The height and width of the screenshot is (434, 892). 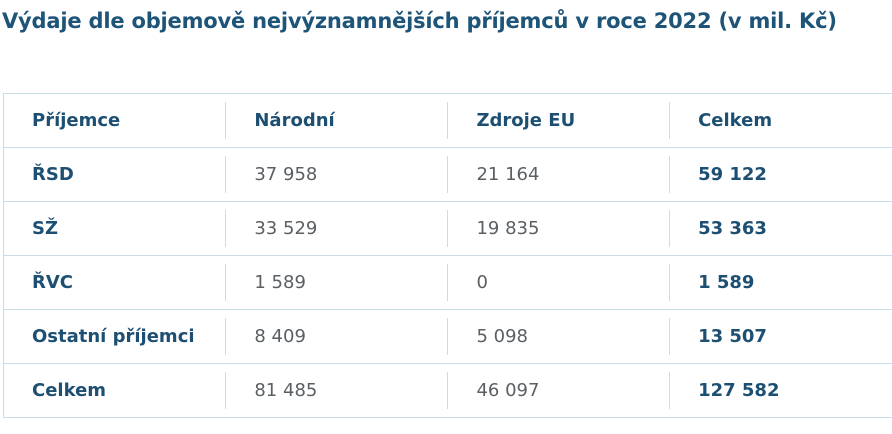 I want to click on table-cell: ŘSD, so click(x=115, y=174).